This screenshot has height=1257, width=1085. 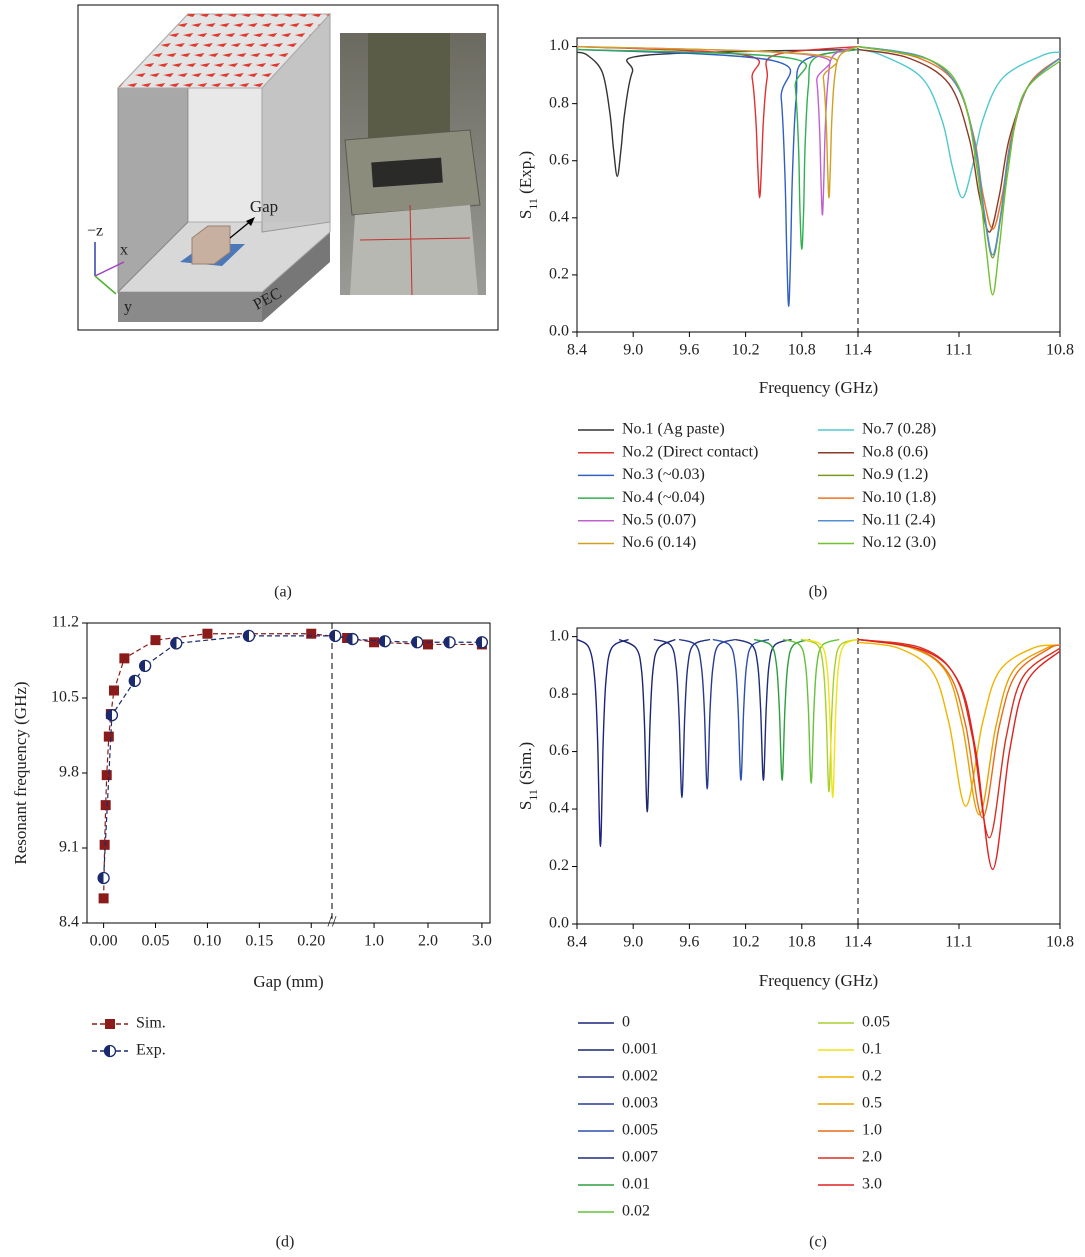 I want to click on legend-label: 0, so click(x=626, y=1022).